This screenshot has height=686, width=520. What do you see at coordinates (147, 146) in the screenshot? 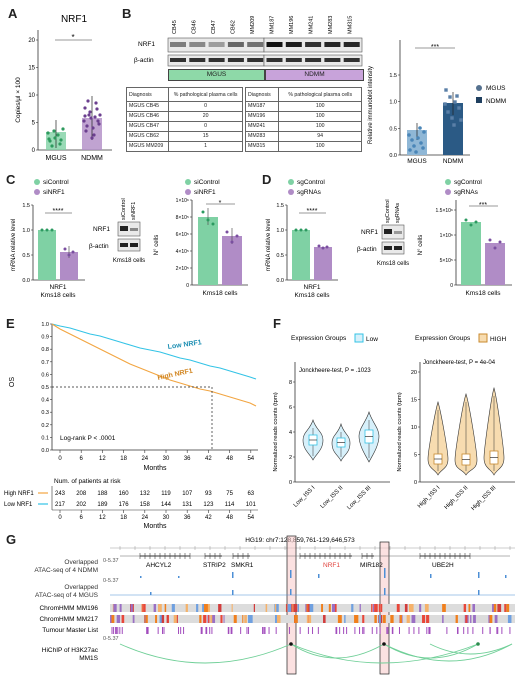
I see `diagnosis-cell: MGUS MM209` at bounding box center [147, 146].